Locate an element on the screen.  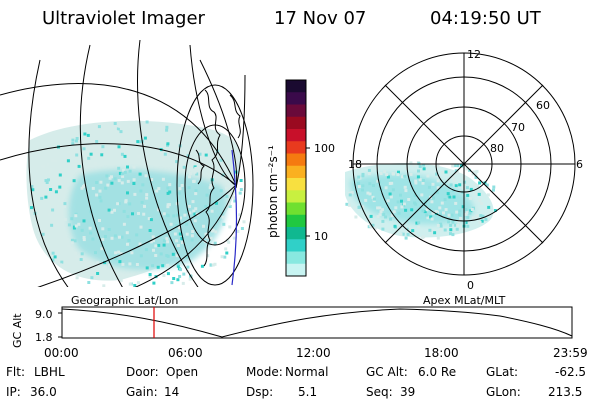
time-tick: 12:00 is located at coordinates (313, 353).